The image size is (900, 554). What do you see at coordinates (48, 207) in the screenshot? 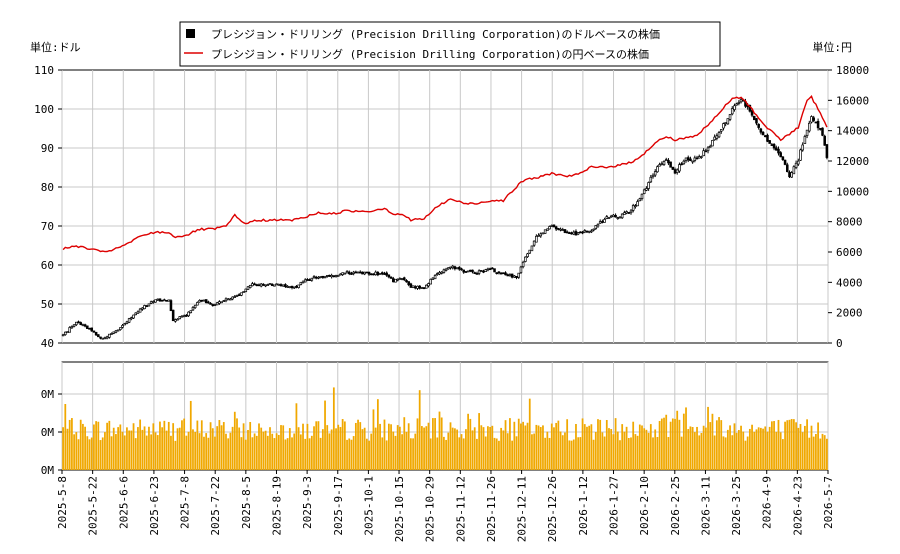
I see `usd-axis-ticks: 40 50 60 70 80 90 100 110` at bounding box center [48, 207].